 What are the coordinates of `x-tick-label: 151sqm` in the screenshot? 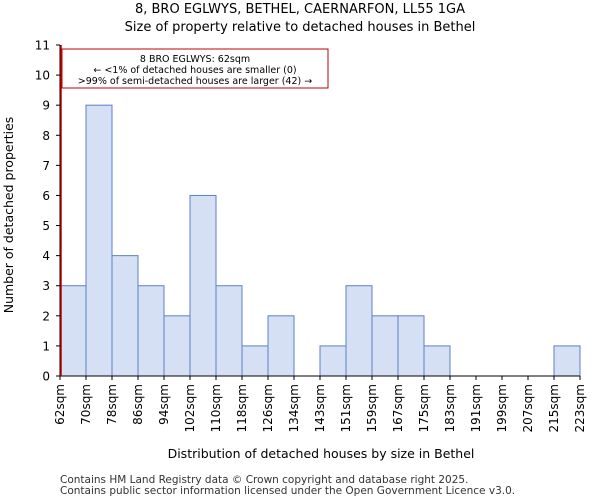 It's located at (346, 408).